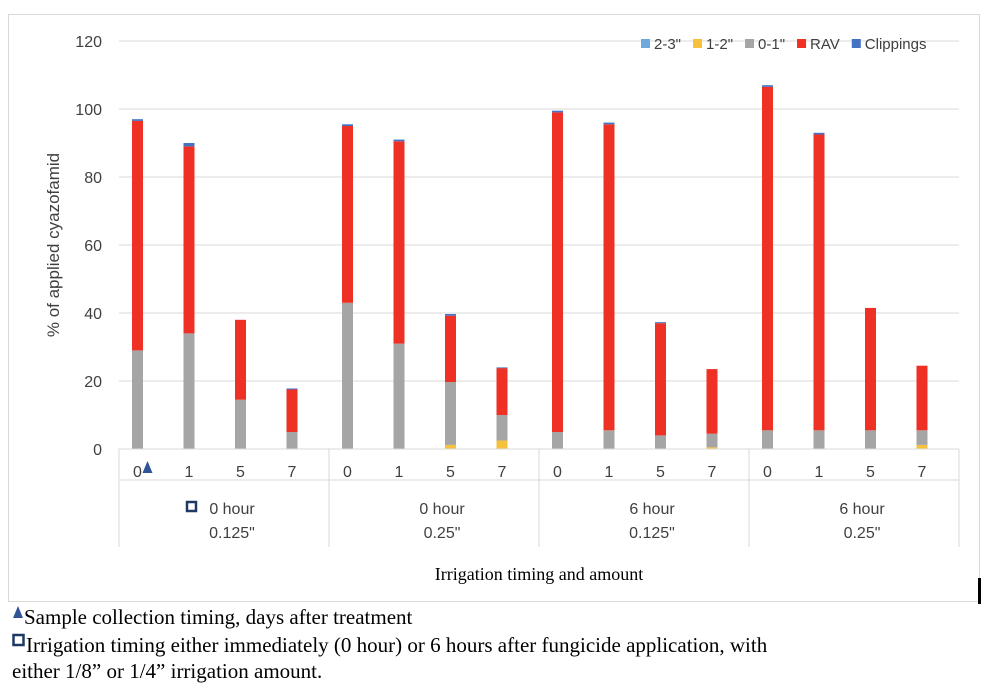 This screenshot has height=700, width=984. What do you see at coordinates (667, 44) in the screenshot?
I see `legend-label: 2-3"` at bounding box center [667, 44].